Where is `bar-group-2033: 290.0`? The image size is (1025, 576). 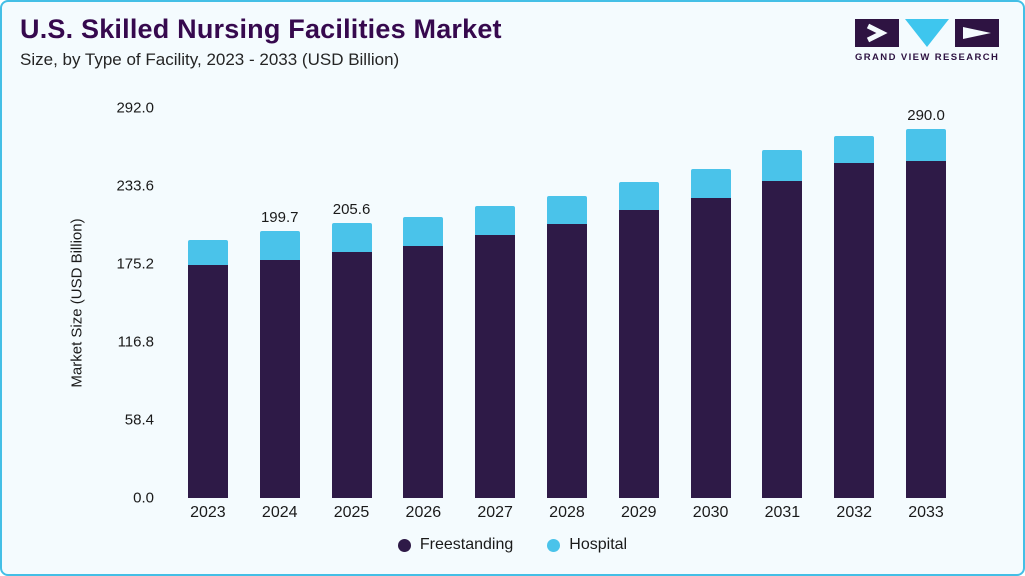
bar-group-2033: 290.0 is located at coordinates (926, 303).